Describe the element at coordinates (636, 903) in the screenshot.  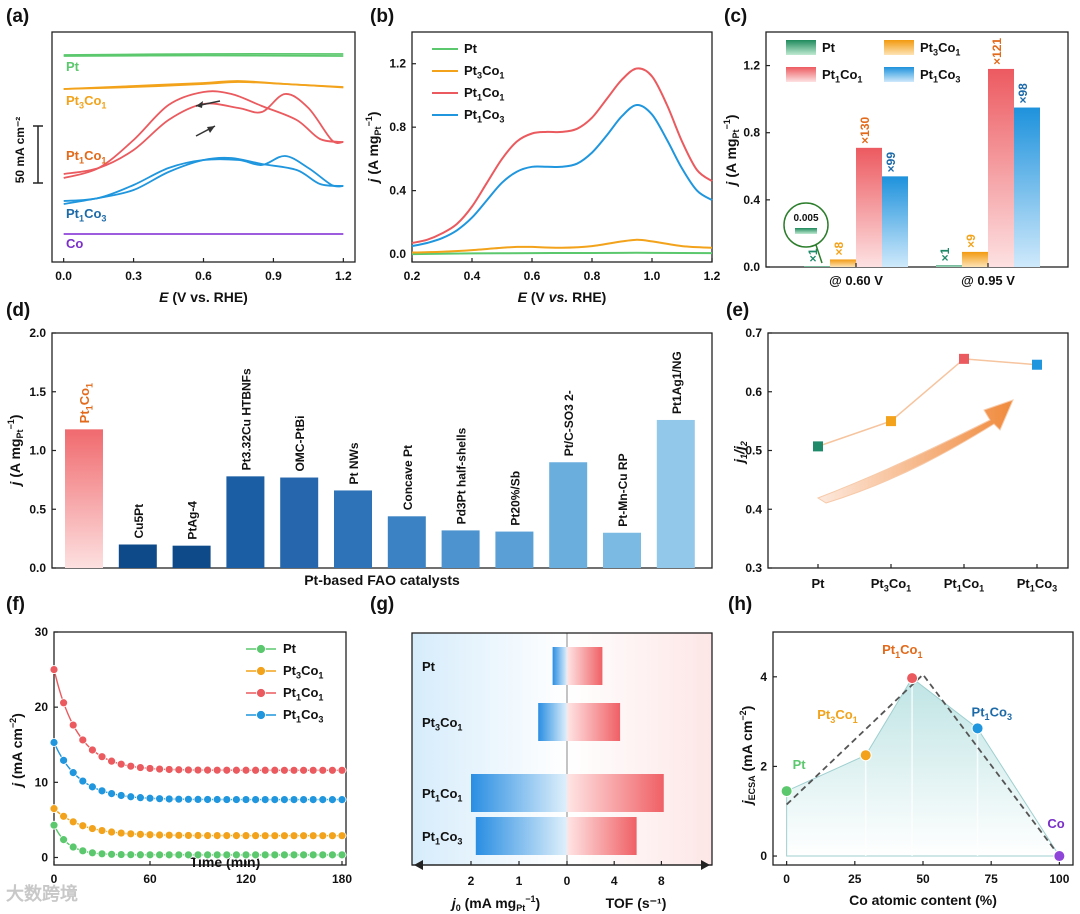
I see `right-axis-label: TOF (s⁻¹)` at that location.